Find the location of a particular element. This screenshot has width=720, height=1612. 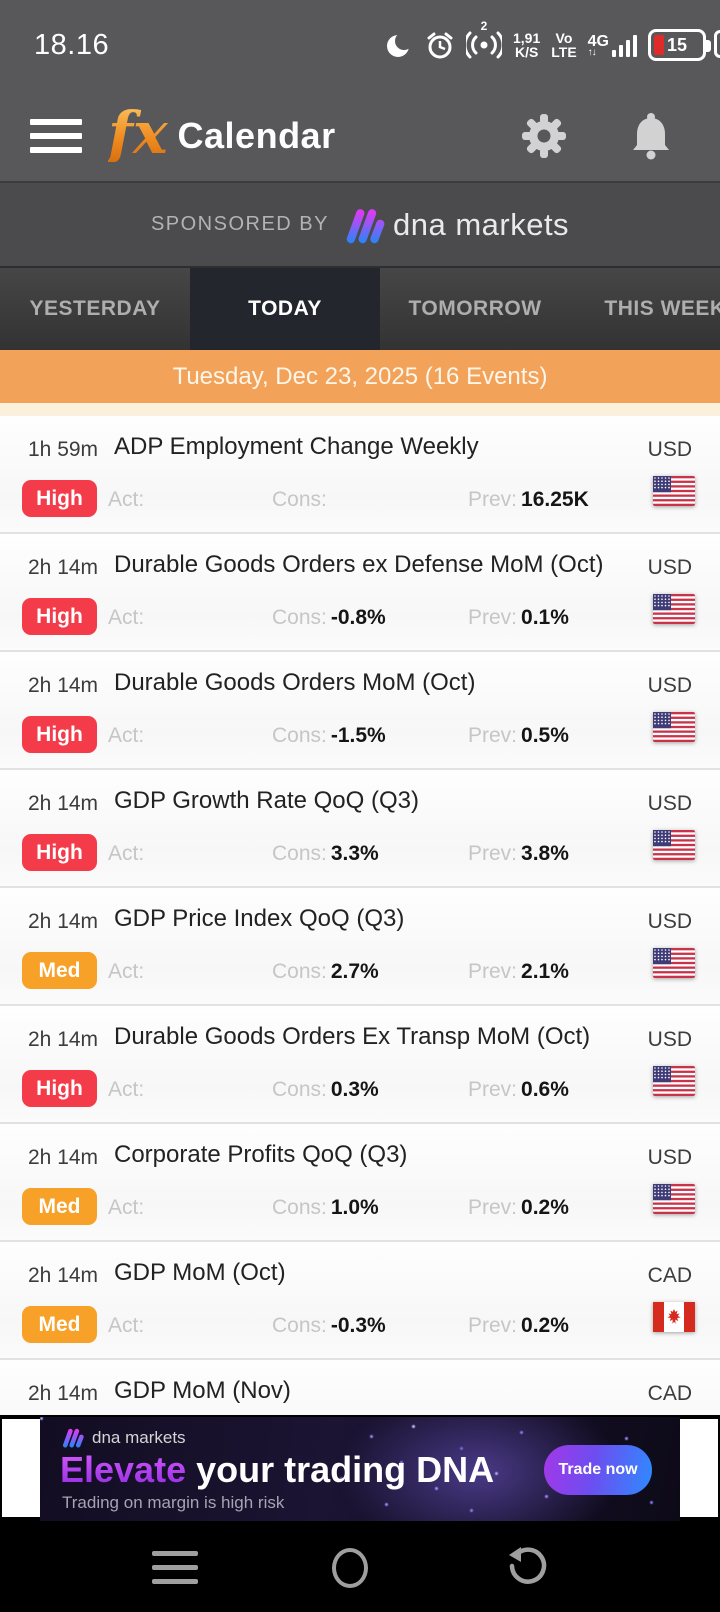

signal-indicator: 4G ↑↓ is located at coordinates (612, 45).